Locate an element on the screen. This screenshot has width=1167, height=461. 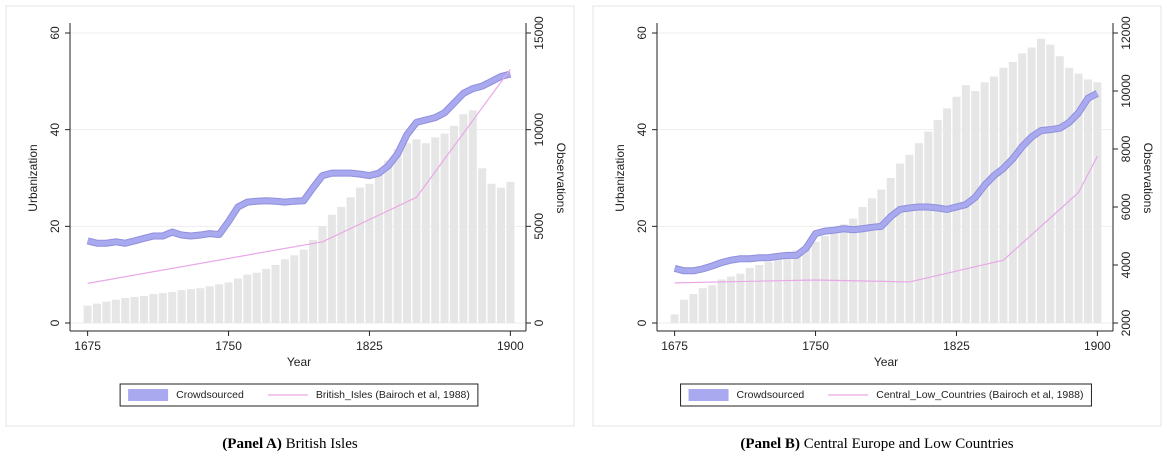
line-band is located at coordinates (886, 182).